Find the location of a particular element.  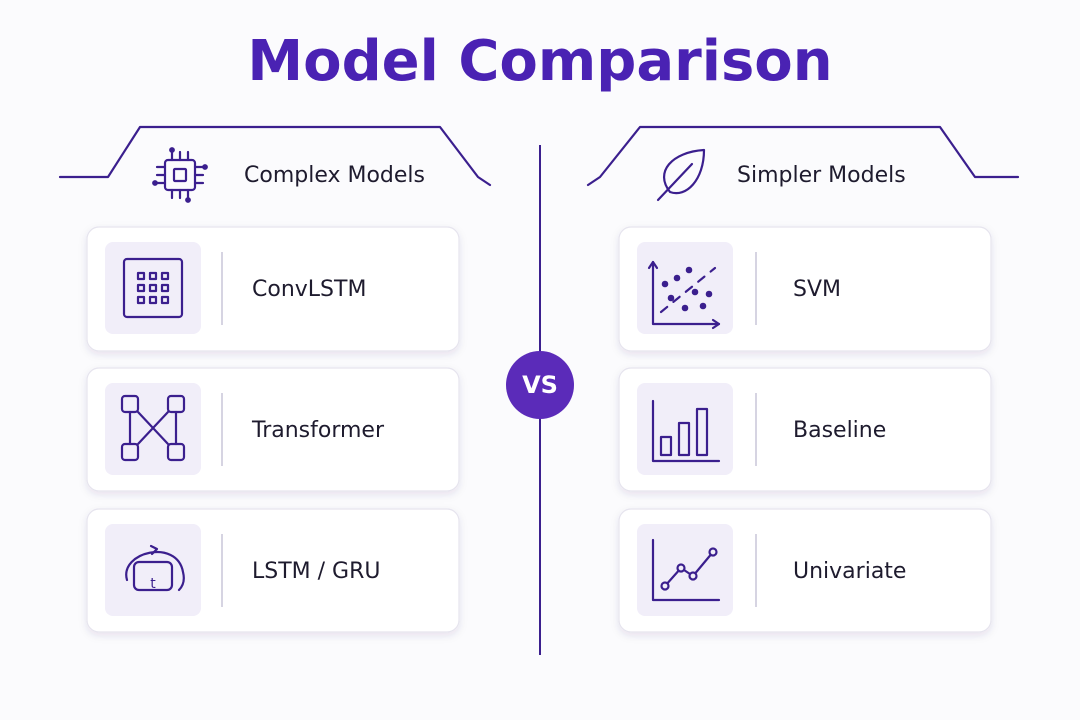

recurrent-icon is located at coordinates (155, 568).